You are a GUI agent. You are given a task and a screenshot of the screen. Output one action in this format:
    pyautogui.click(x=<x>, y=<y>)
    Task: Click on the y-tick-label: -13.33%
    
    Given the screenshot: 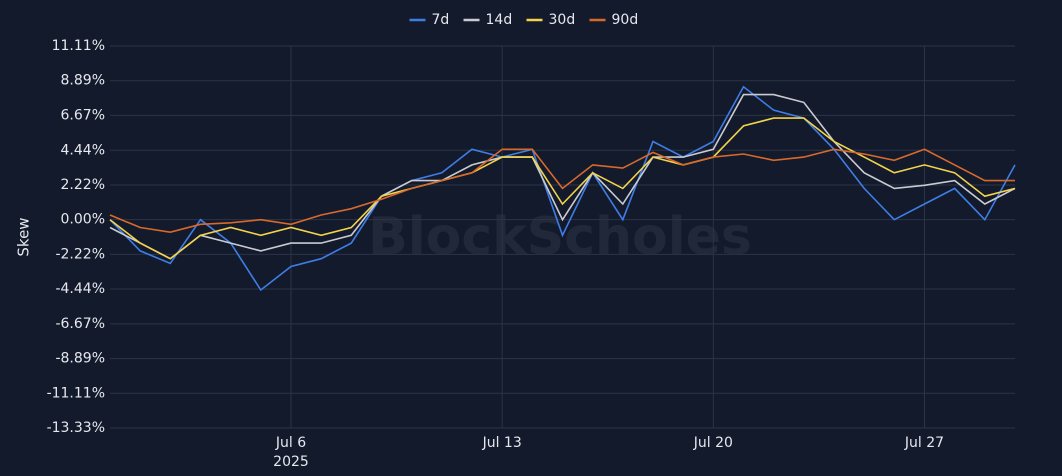 What is the action you would take?
    pyautogui.click(x=76, y=428)
    